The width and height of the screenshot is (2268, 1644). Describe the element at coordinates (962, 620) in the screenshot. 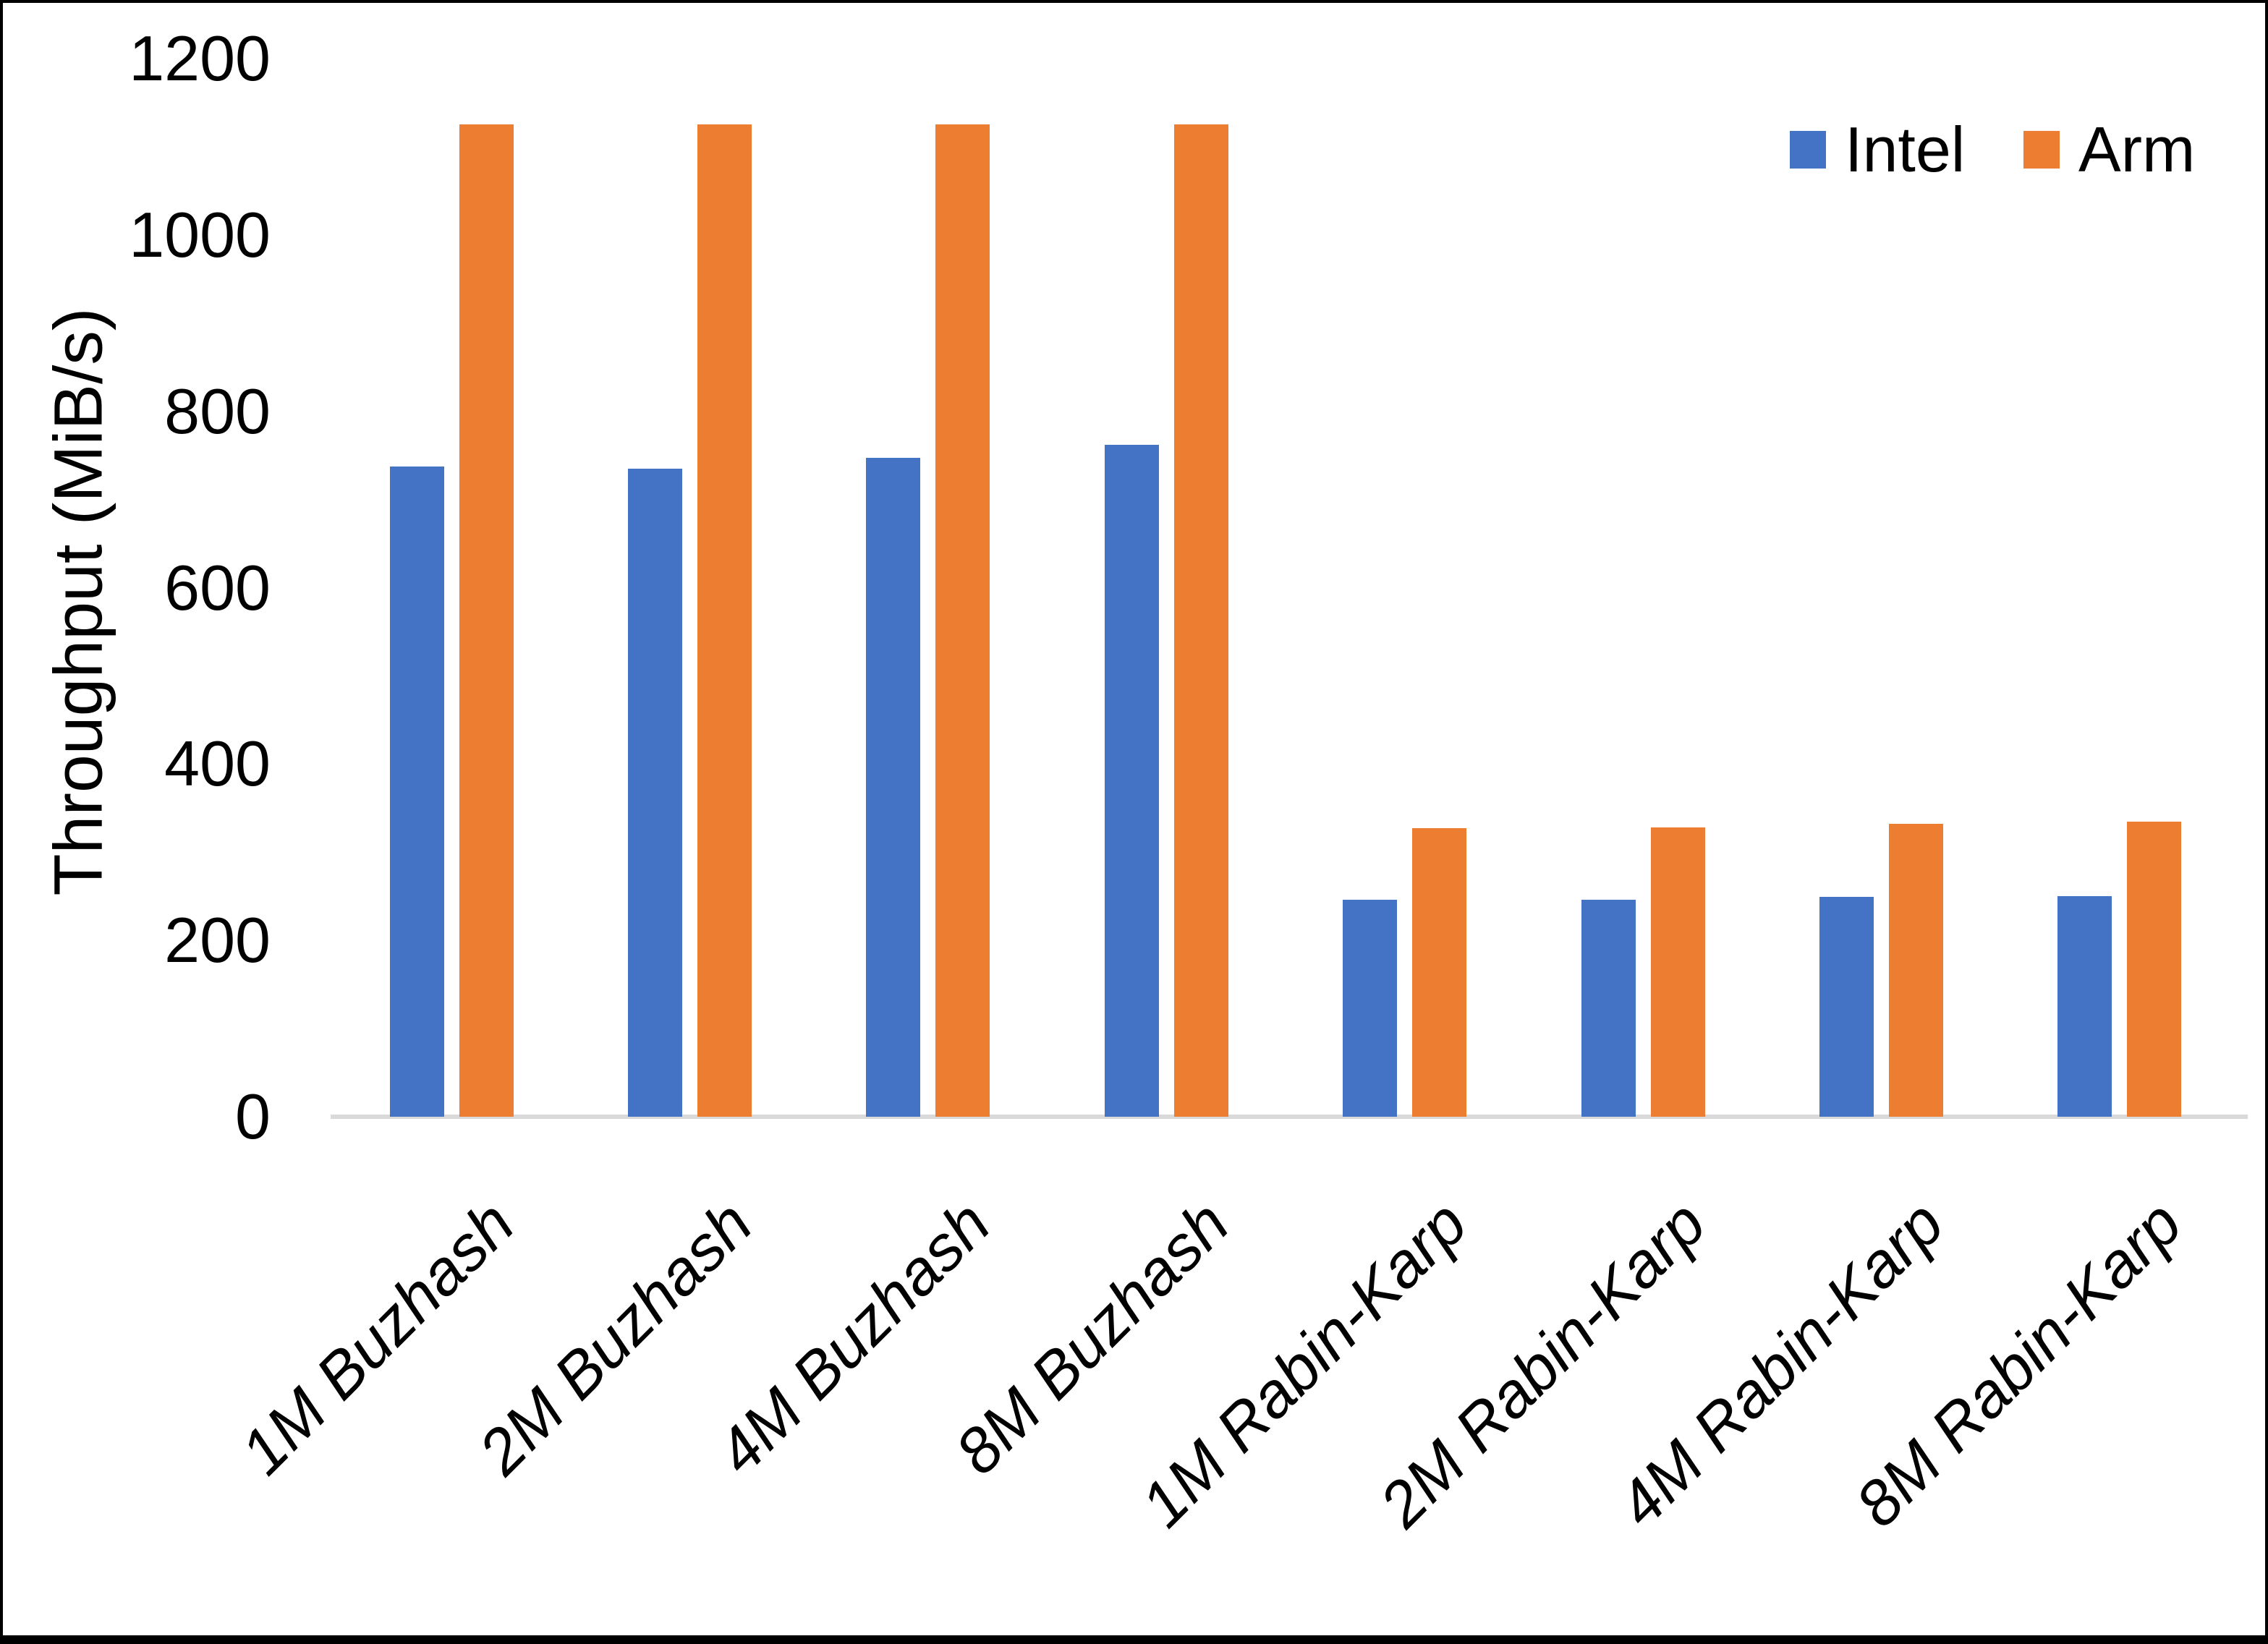

I see `bar-arm-4m-buzhash` at that location.